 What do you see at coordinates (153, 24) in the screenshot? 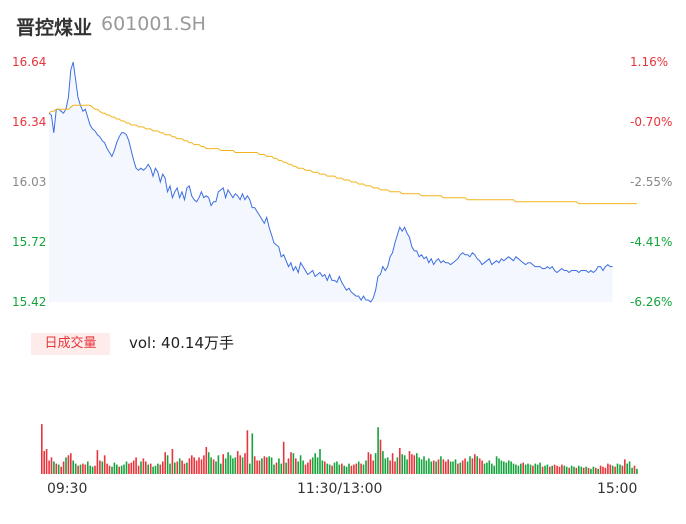
I see `stock-code: 601001.SH` at bounding box center [153, 24].